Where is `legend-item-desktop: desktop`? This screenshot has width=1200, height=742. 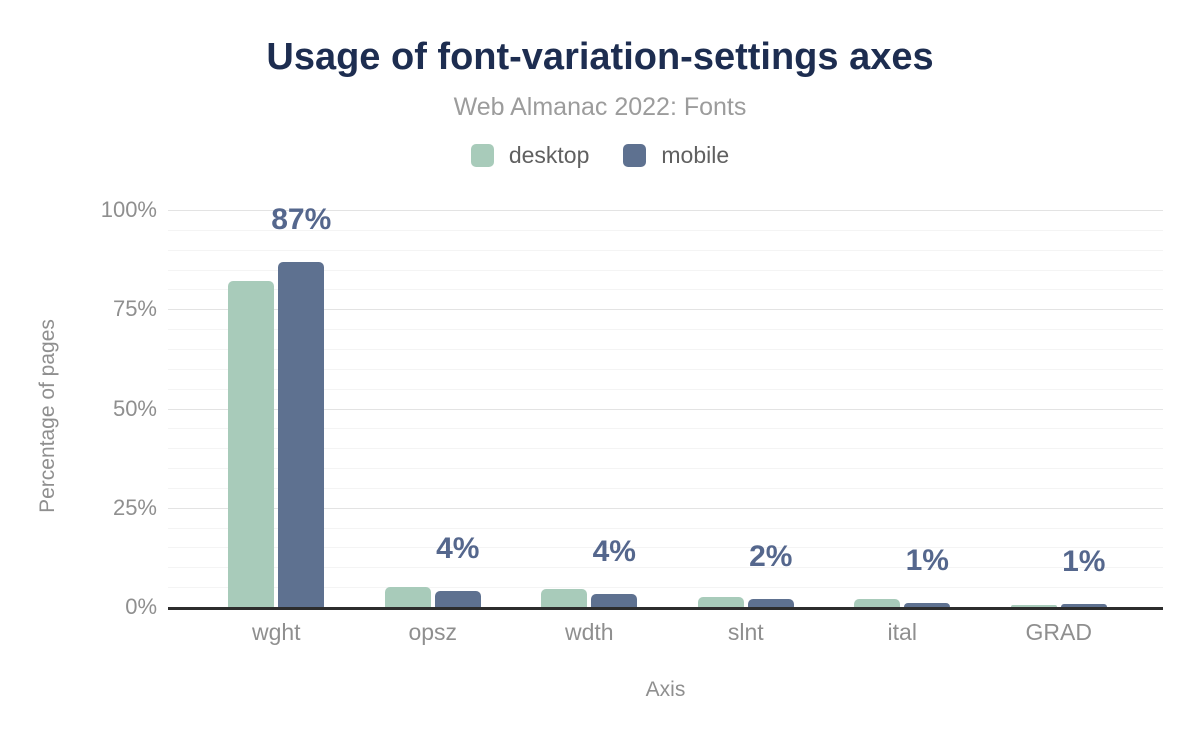 legend-item-desktop: desktop is located at coordinates (530, 155).